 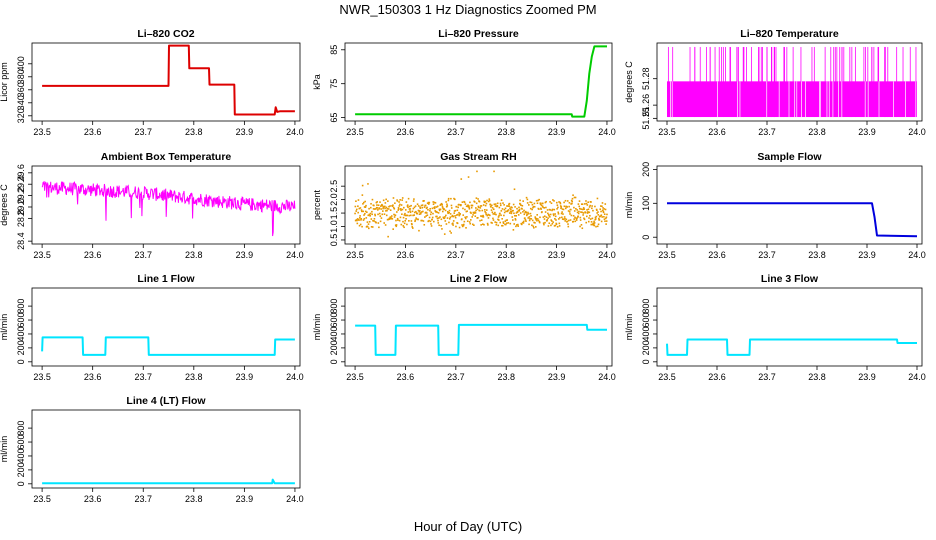 What do you see at coordinates (317, 204) in the screenshot?
I see `y-axis-label: percent` at bounding box center [317, 204].